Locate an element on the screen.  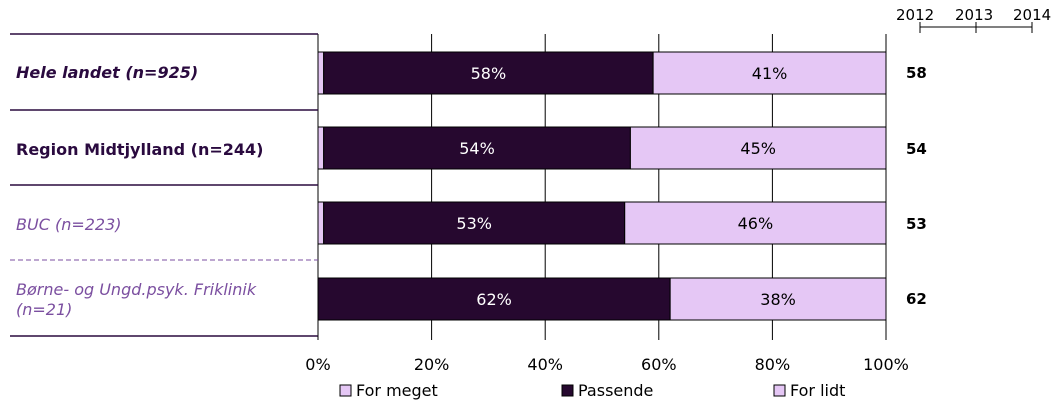
data-label-1-1: 54% is located at coordinates (477, 148).